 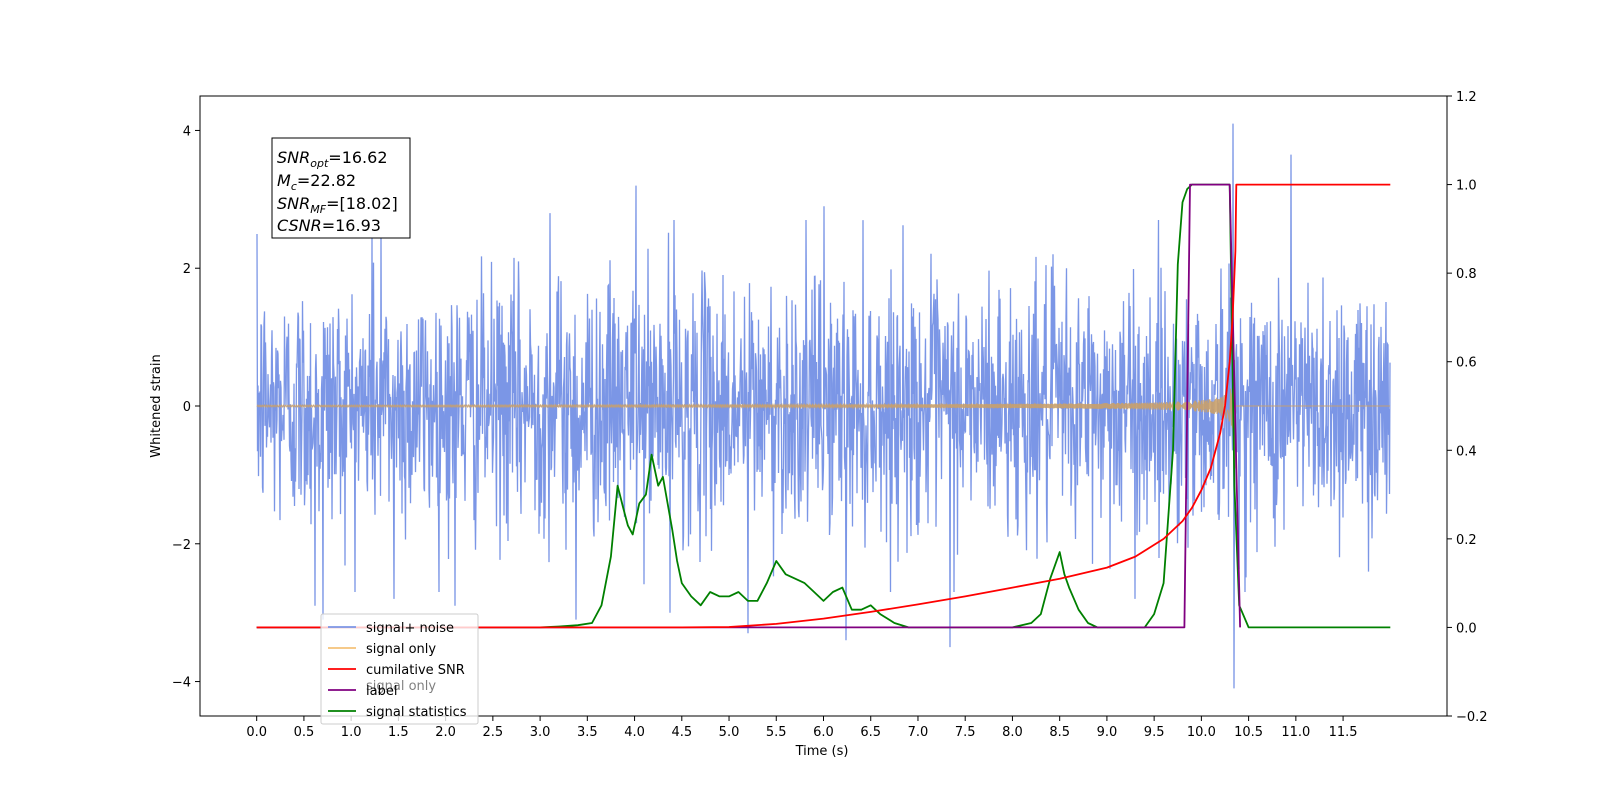 I want to click on annotation-subscript: opt, so click(x=319, y=163).